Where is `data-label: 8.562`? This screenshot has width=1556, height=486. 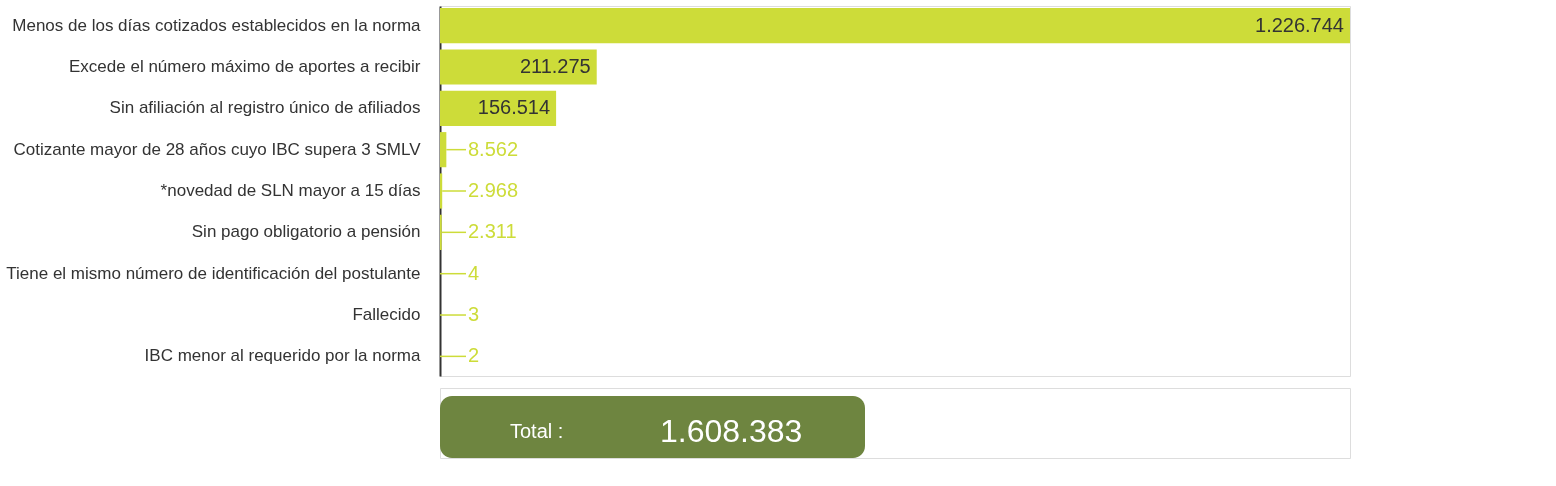 data-label: 8.562 is located at coordinates (493, 148).